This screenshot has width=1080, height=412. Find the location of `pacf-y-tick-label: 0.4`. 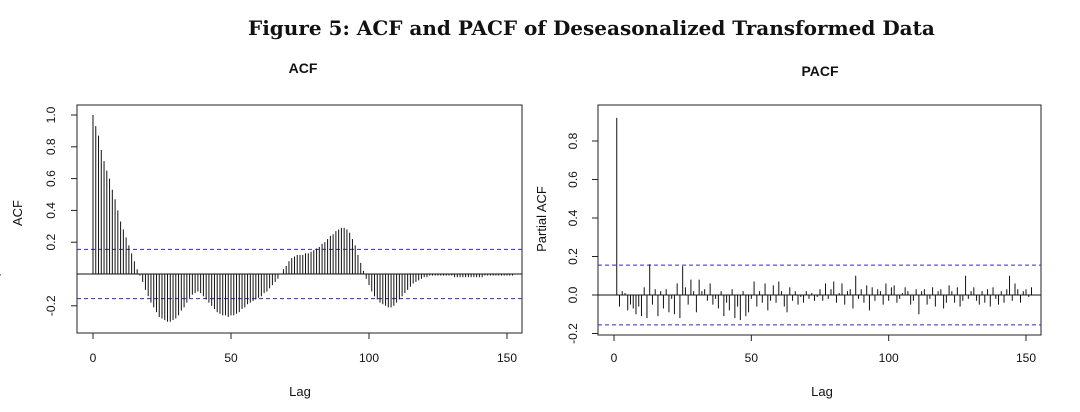

pacf-y-tick-label: 0.4 is located at coordinates (573, 217).